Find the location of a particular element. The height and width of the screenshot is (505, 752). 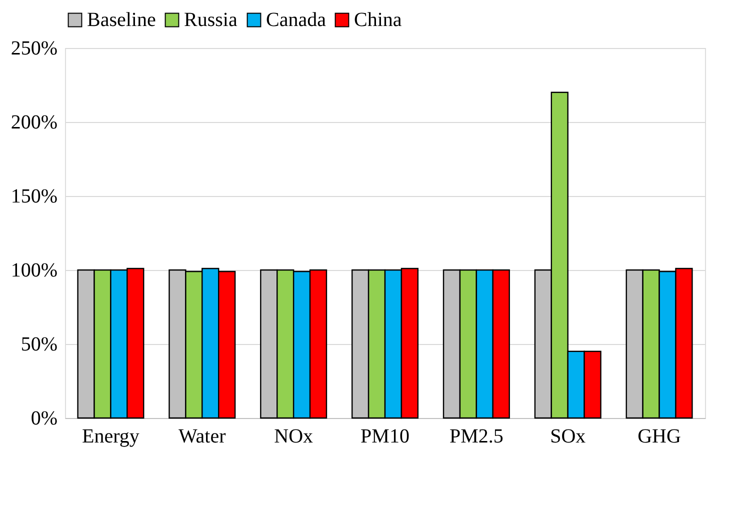

legend-label: Russia is located at coordinates (211, 20).